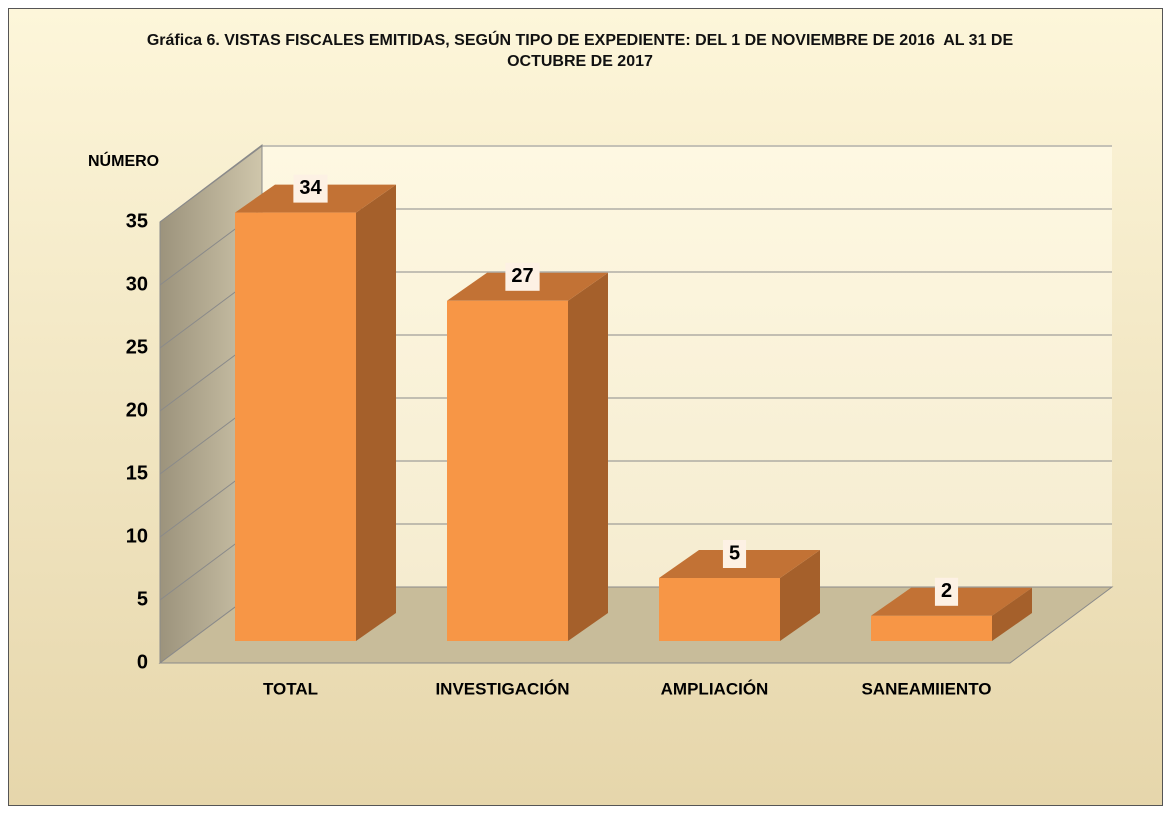 The height and width of the screenshot is (814, 1172). I want to click on x-tick-label: TOTAL, so click(290, 688).